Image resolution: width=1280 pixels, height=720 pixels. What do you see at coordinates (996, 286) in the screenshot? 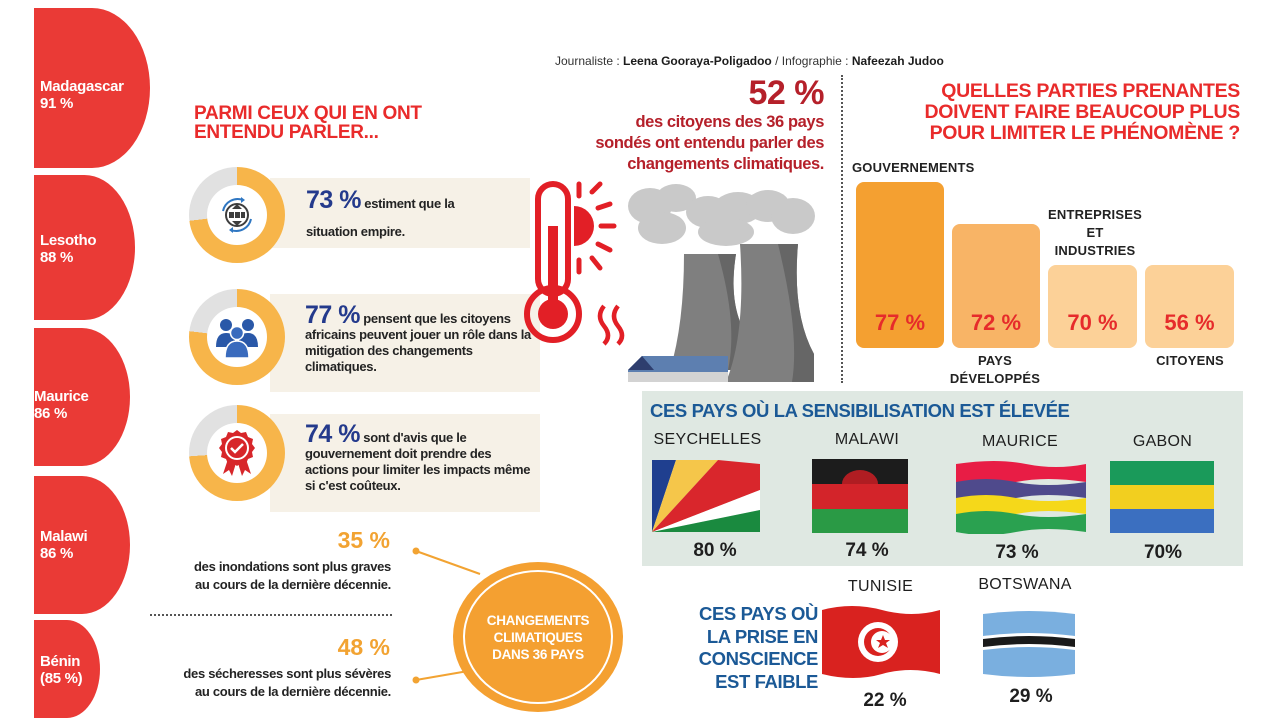
I see `bar-pays-developpes: 72 %` at bounding box center [996, 286].